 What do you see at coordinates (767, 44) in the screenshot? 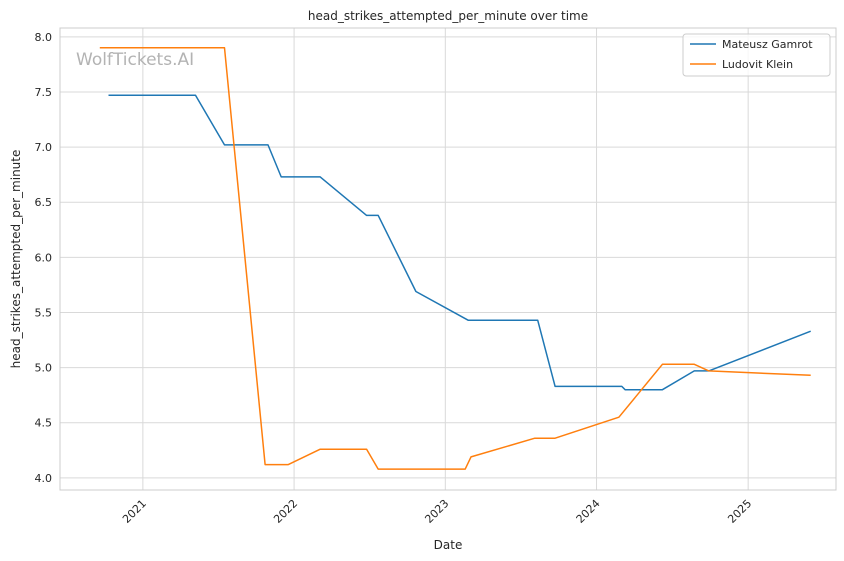
I see `legend-label-mateusz-gamrot: Mateusz Gamrot` at bounding box center [767, 44].